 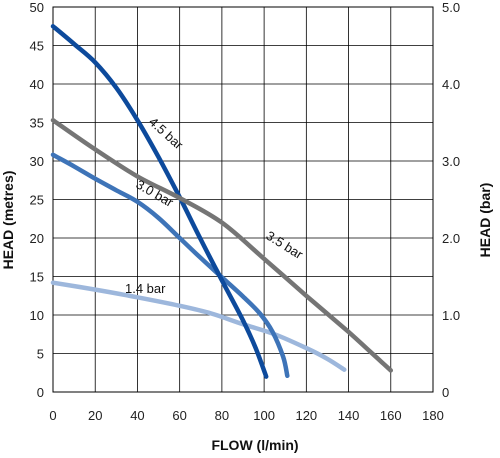 What do you see at coordinates (8, 220) in the screenshot?
I see `y-axis-title: HEAD (metres)` at bounding box center [8, 220].